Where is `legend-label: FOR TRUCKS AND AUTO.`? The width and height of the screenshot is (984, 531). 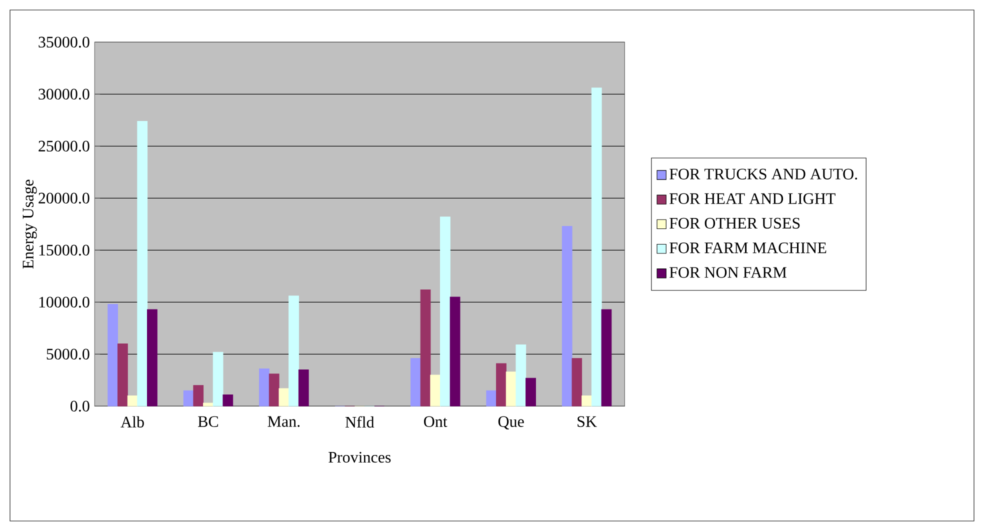 legend-label: FOR TRUCKS AND AUTO. is located at coordinates (764, 174).